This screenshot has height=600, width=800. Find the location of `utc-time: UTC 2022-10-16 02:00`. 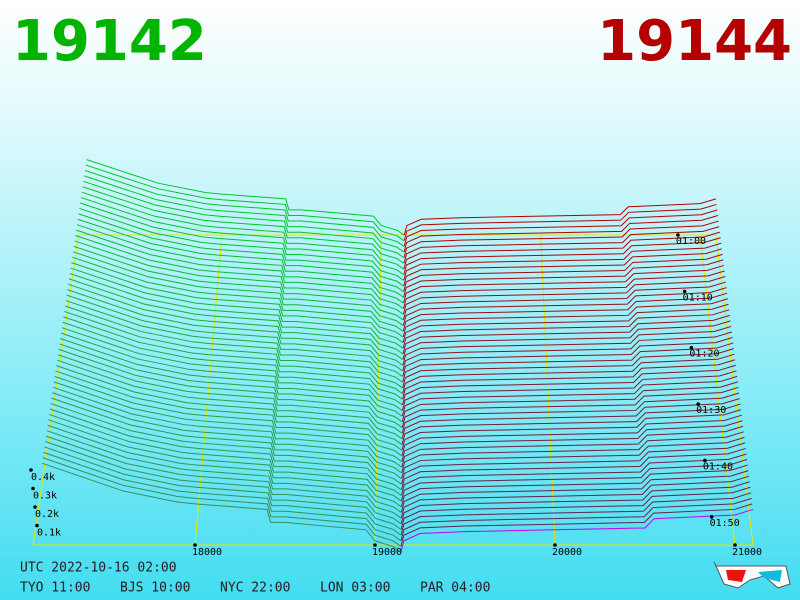

utc-time: UTC 2022-10-16 02:00 is located at coordinates (98, 568).